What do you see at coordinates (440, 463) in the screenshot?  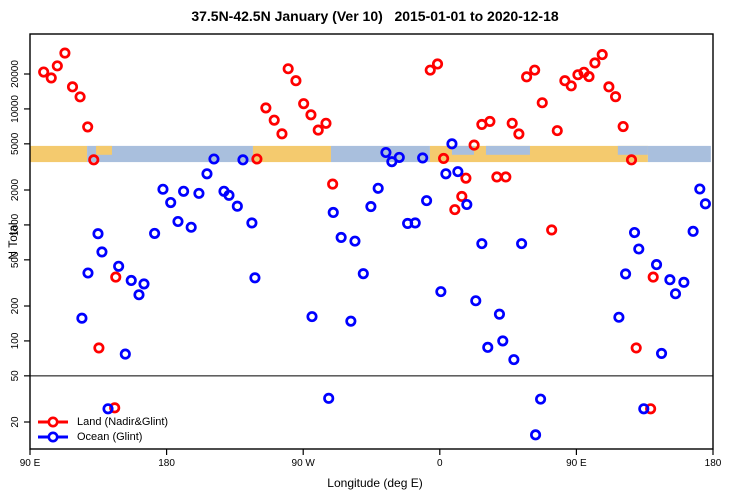 I see `x-tick-label: 0` at bounding box center [440, 463].